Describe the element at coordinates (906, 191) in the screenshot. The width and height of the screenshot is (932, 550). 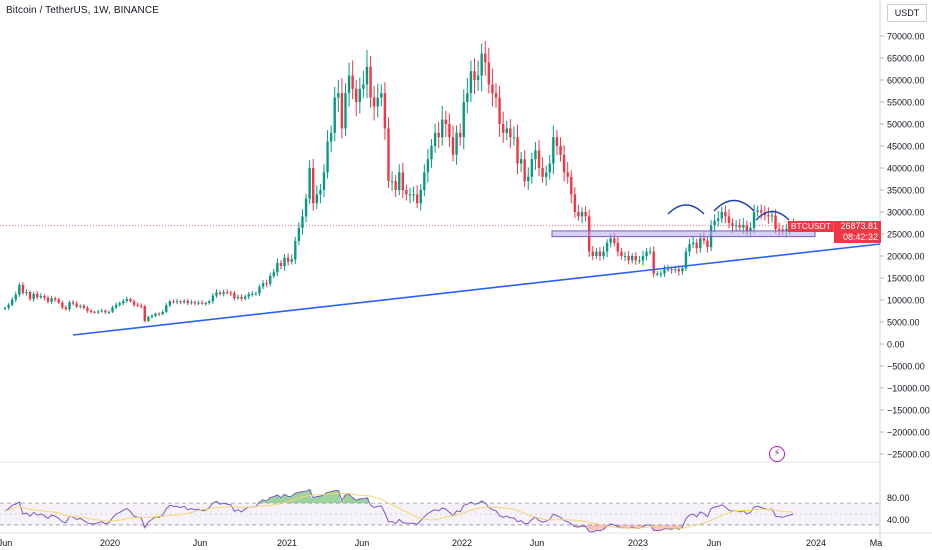
I see `price-tick-label: 35000.00` at that location.